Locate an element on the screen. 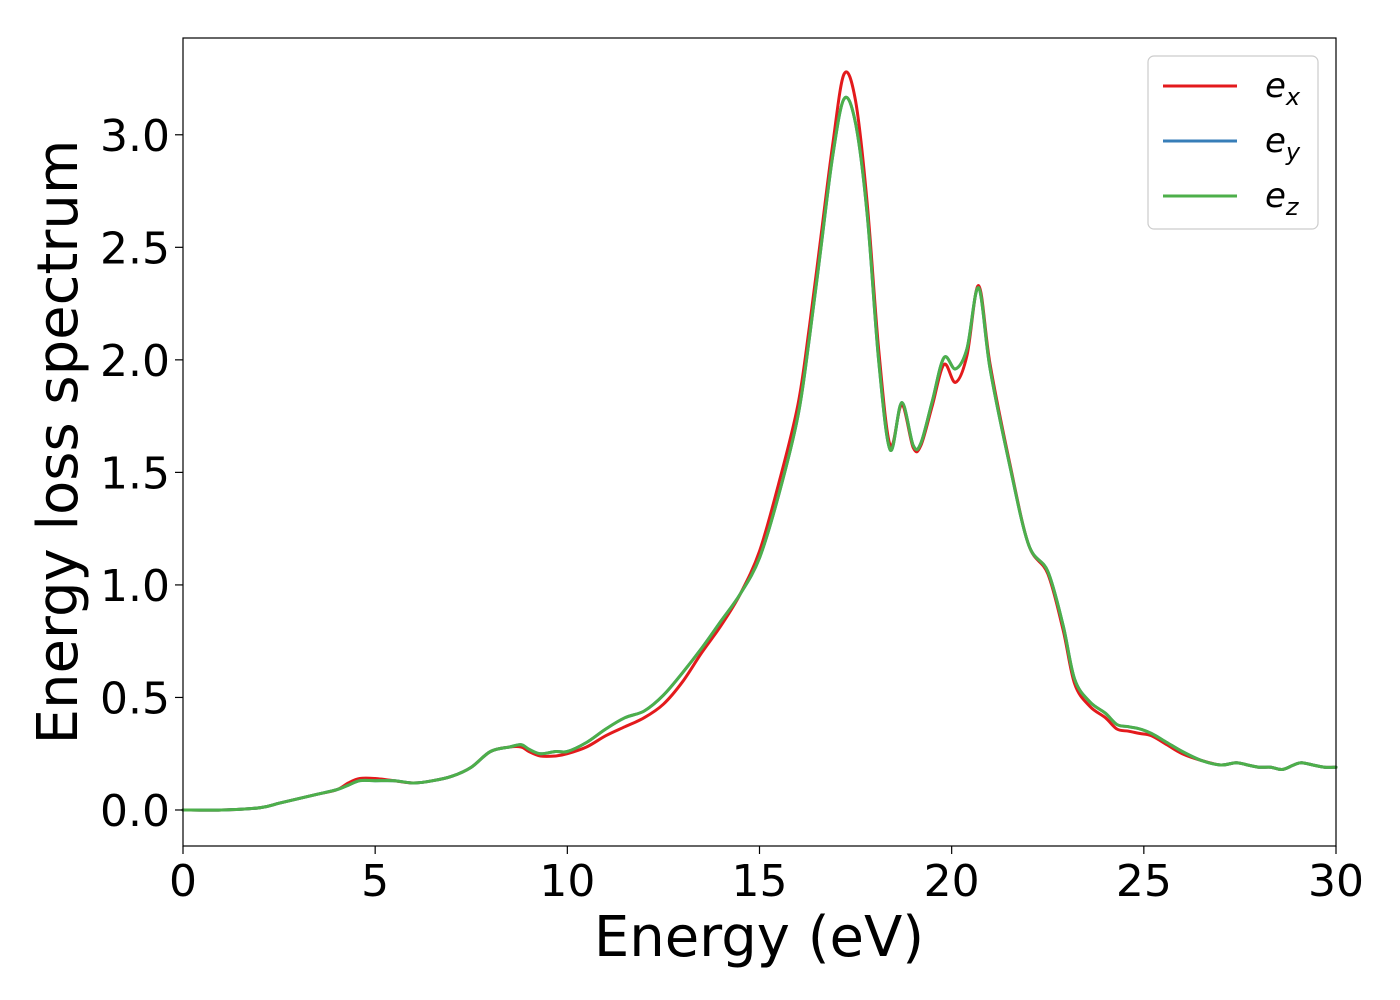 This screenshot has width=1400, height=1000. y-tick-label: 2.5 is located at coordinates (135, 248).